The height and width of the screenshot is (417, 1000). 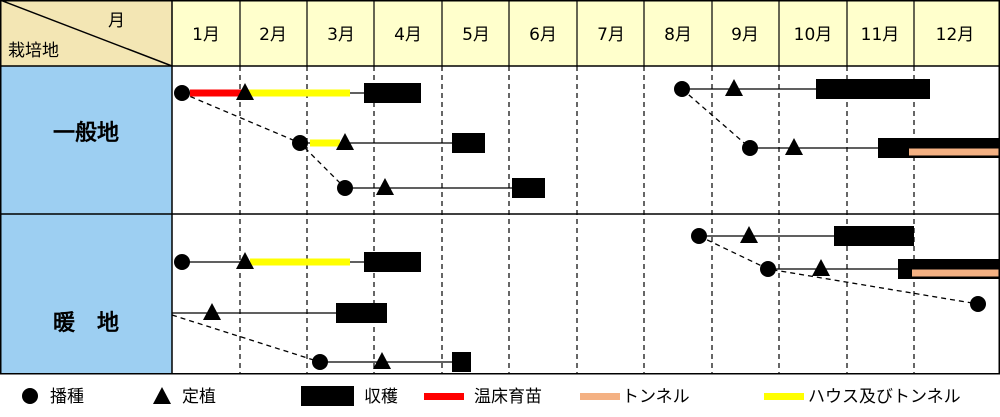 What do you see at coordinates (116, 21) in the screenshot?
I see `corner-month-label: 月` at bounding box center [116, 21].